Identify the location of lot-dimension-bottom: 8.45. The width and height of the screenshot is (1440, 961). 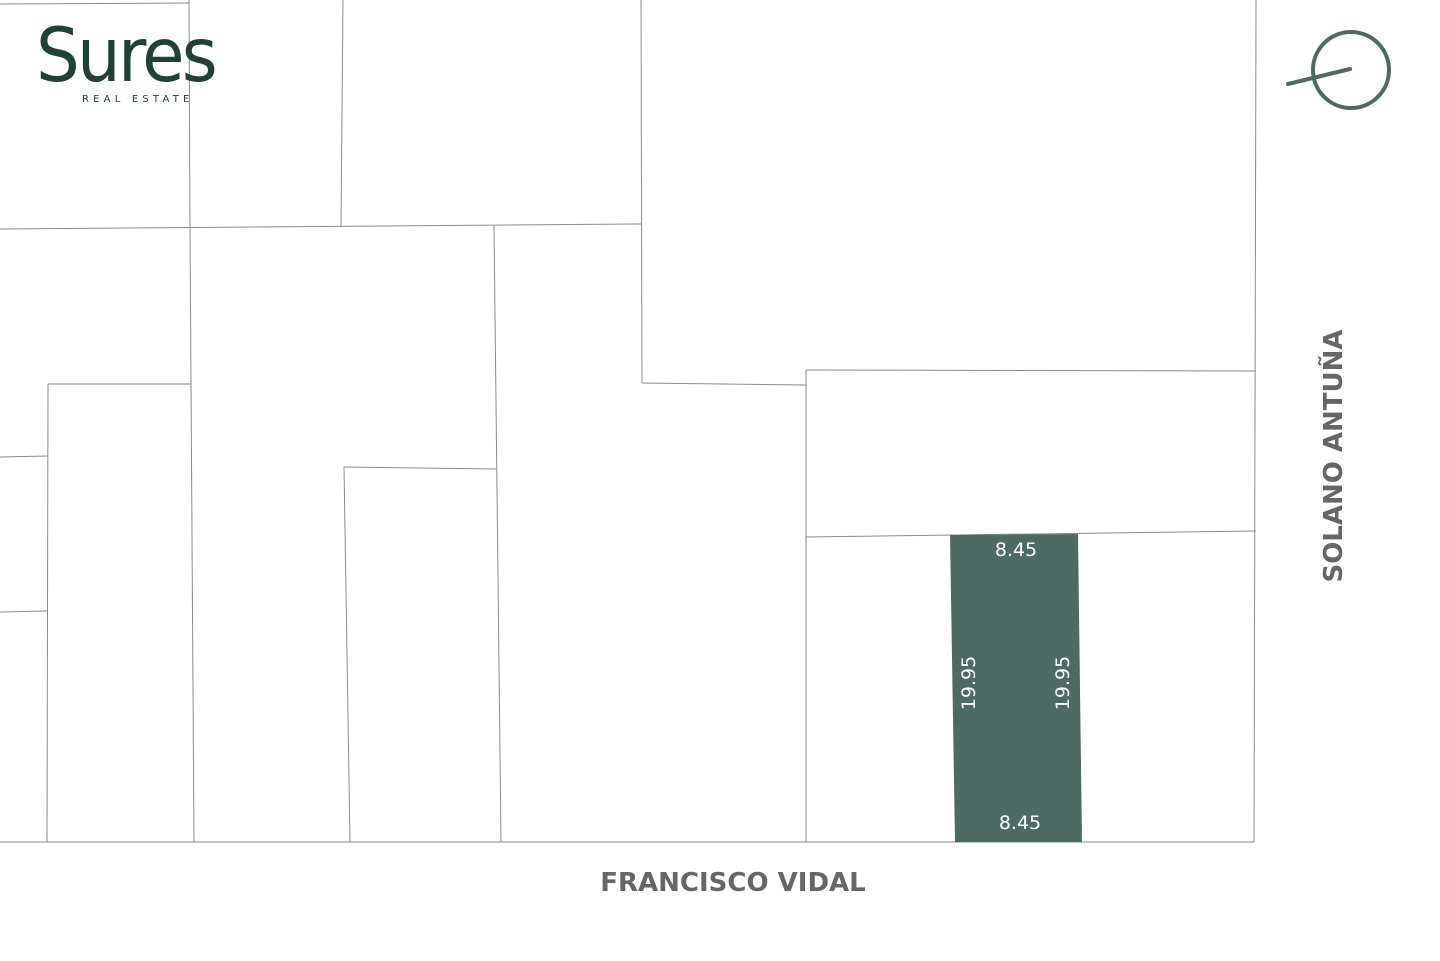
(1020, 823).